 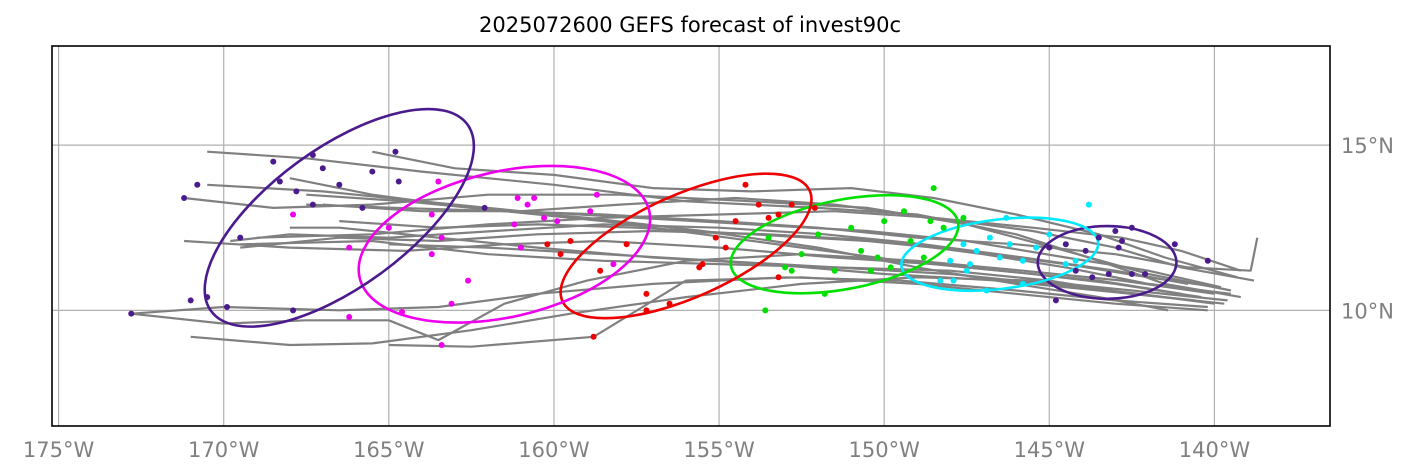 What do you see at coordinates (1367, 146) in the screenshot?
I see `y-tick-label: 15°N` at bounding box center [1367, 146].